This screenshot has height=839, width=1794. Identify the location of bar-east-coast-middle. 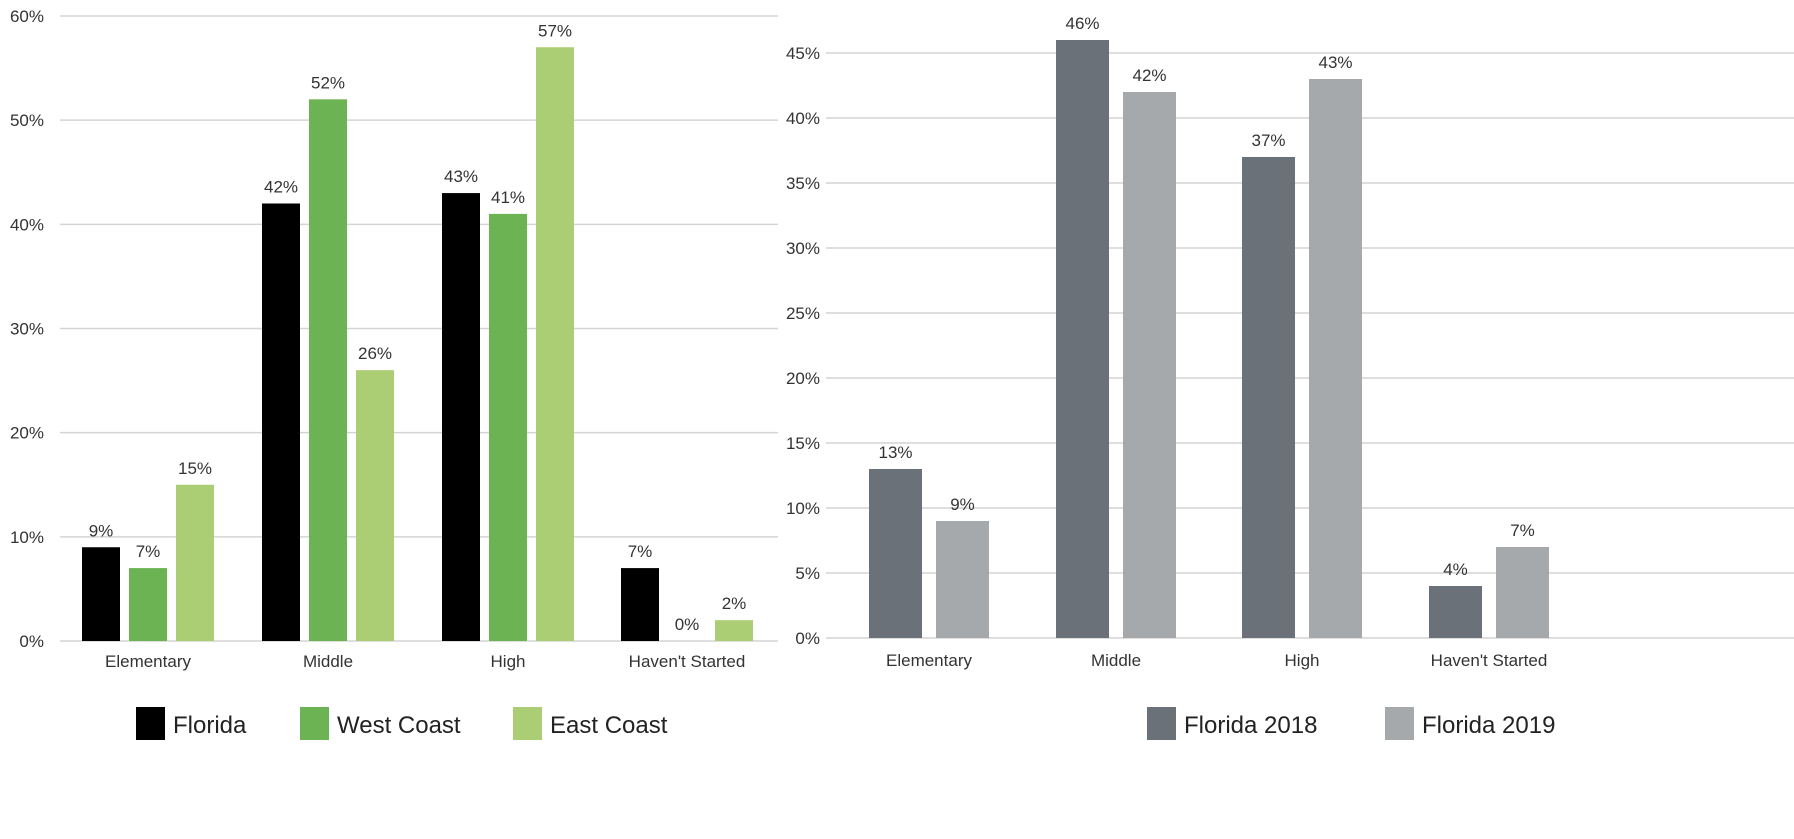
(375, 505).